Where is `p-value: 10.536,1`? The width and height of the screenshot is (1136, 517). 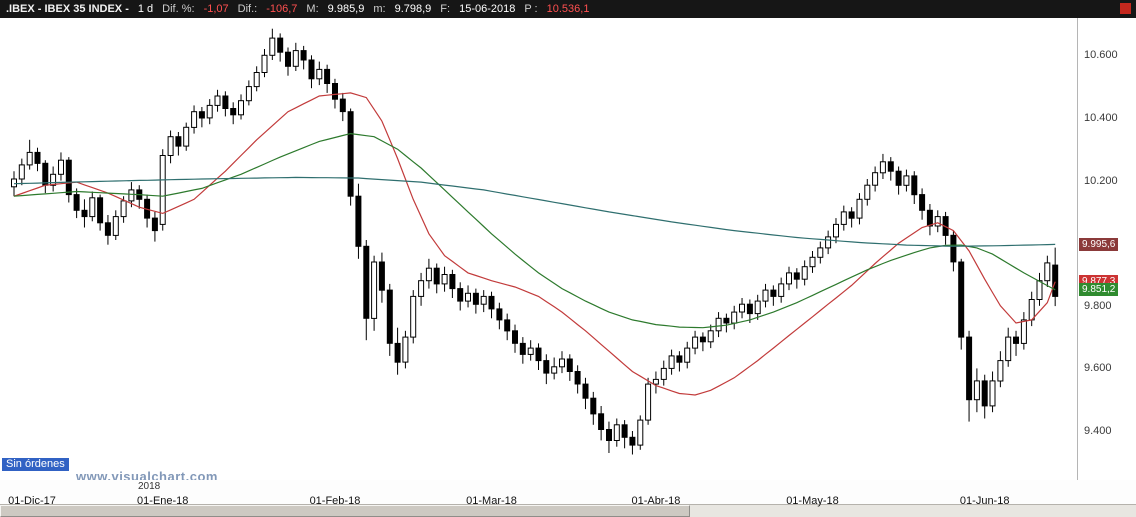
p-value: 10.536,1 is located at coordinates (568, 9).